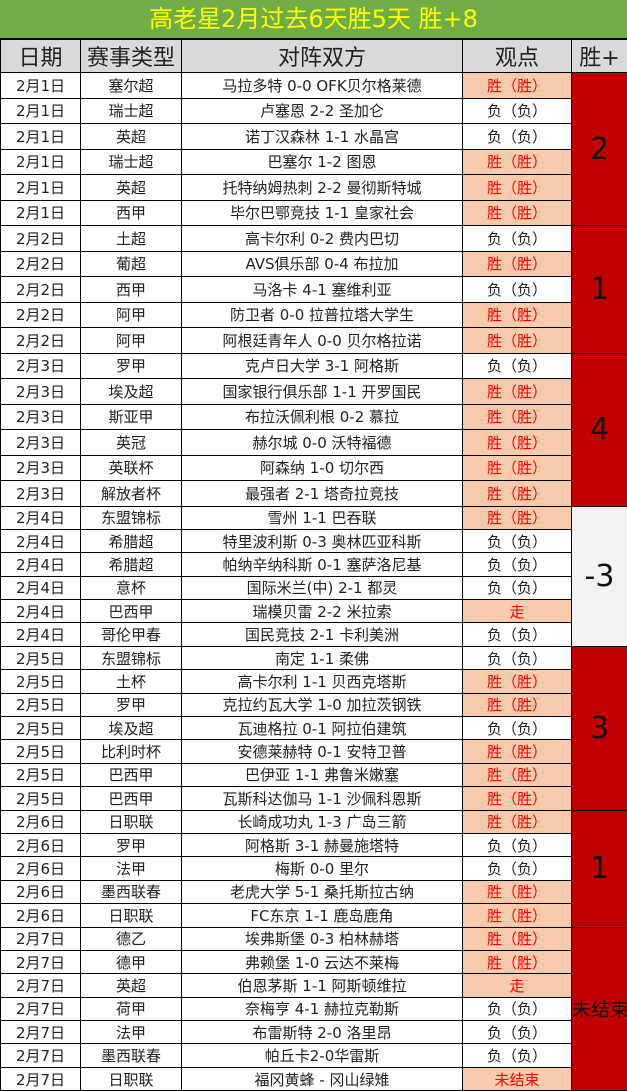 The height and width of the screenshot is (1091, 627). I want to click on league-cell: 葡超, so click(131, 264).